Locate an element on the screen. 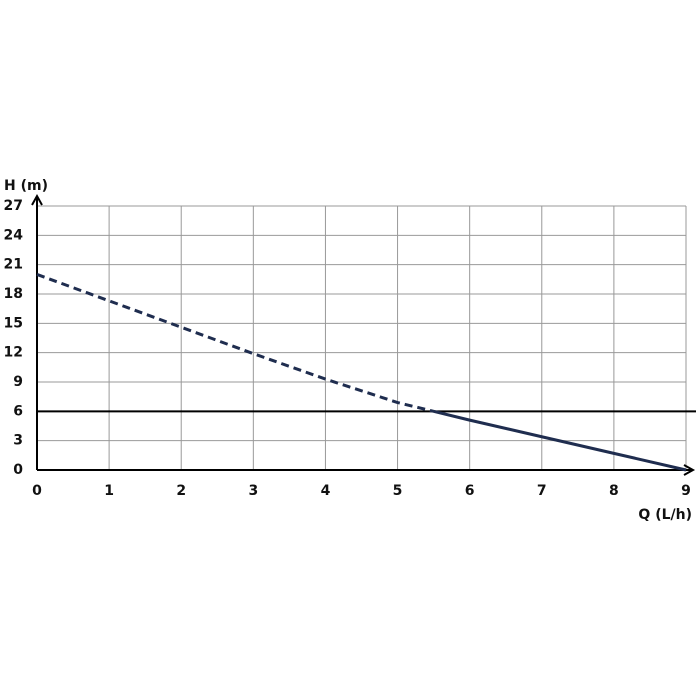  y-axis-arrow is located at coordinates (37, 199).